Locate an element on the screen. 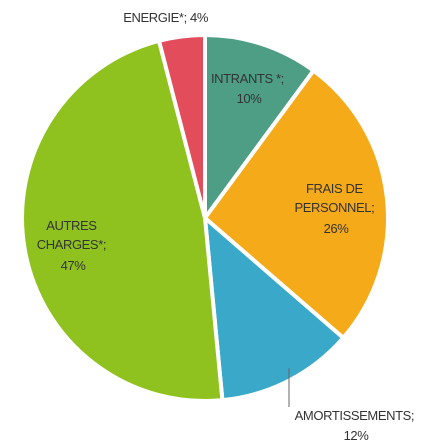 Image resolution: width=428 pixels, height=446 pixels. autres-charges-label-value: 47% is located at coordinates (74, 265).